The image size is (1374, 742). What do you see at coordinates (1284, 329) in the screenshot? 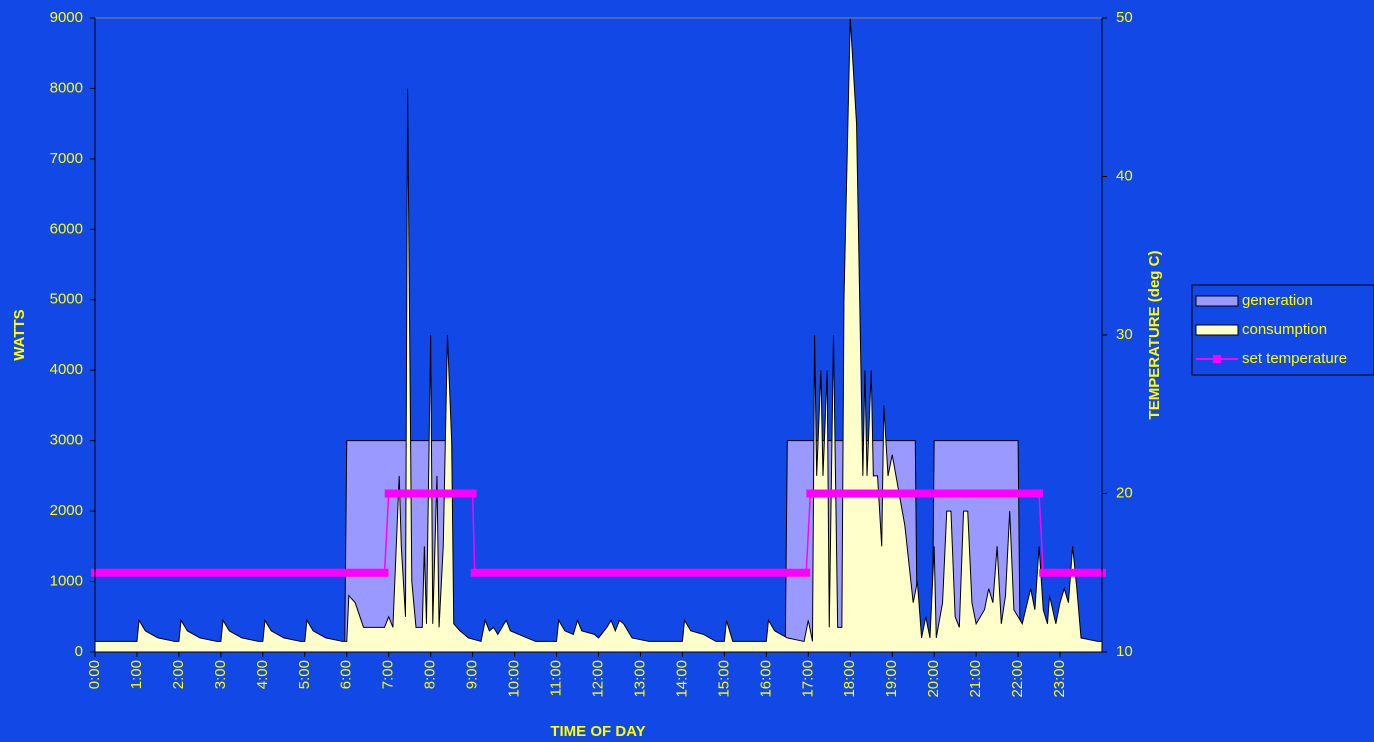
I see `legend-label: consumption` at bounding box center [1284, 329].